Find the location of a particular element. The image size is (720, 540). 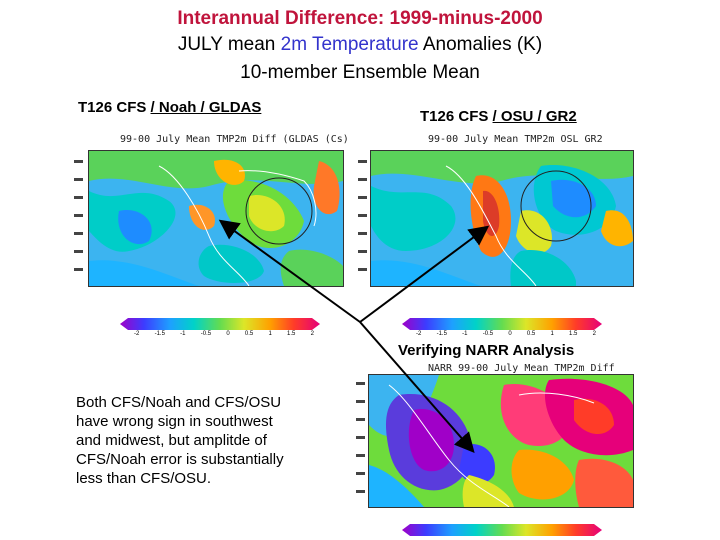

colorbar-narr-bar is located at coordinates (502, 530).